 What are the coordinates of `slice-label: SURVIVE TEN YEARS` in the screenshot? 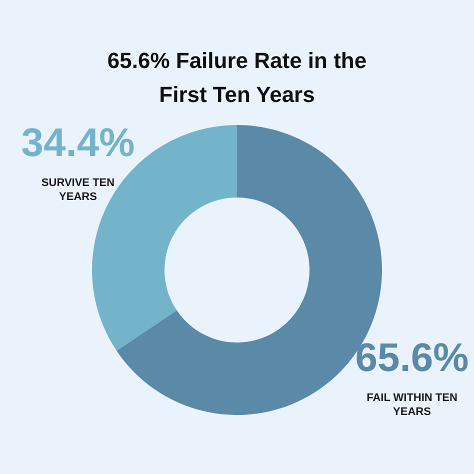 It's located at (78, 190).